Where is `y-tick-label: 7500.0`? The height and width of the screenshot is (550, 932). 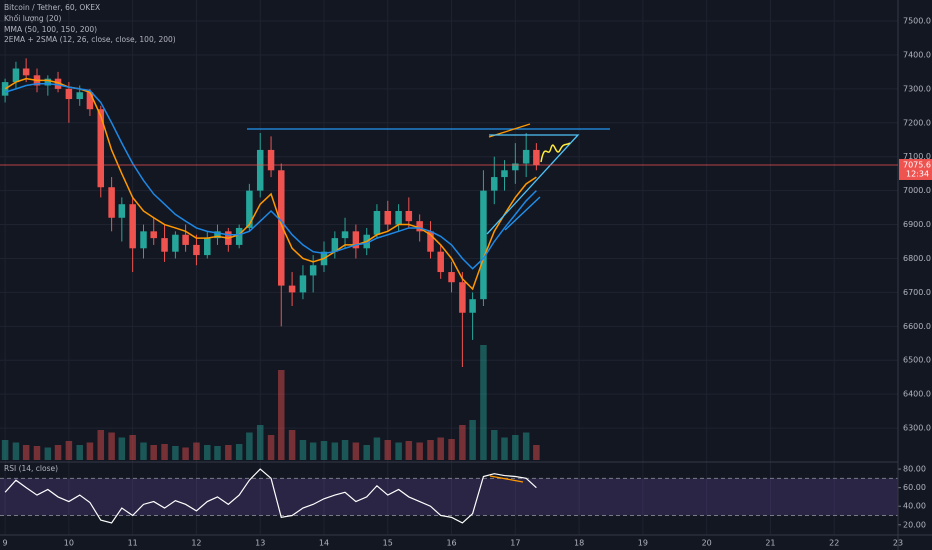
y-tick-label: 7500.0 is located at coordinates (917, 21).